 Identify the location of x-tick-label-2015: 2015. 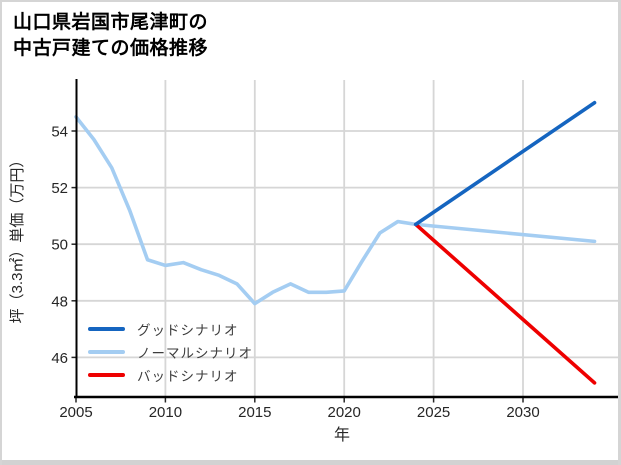
(254, 412).